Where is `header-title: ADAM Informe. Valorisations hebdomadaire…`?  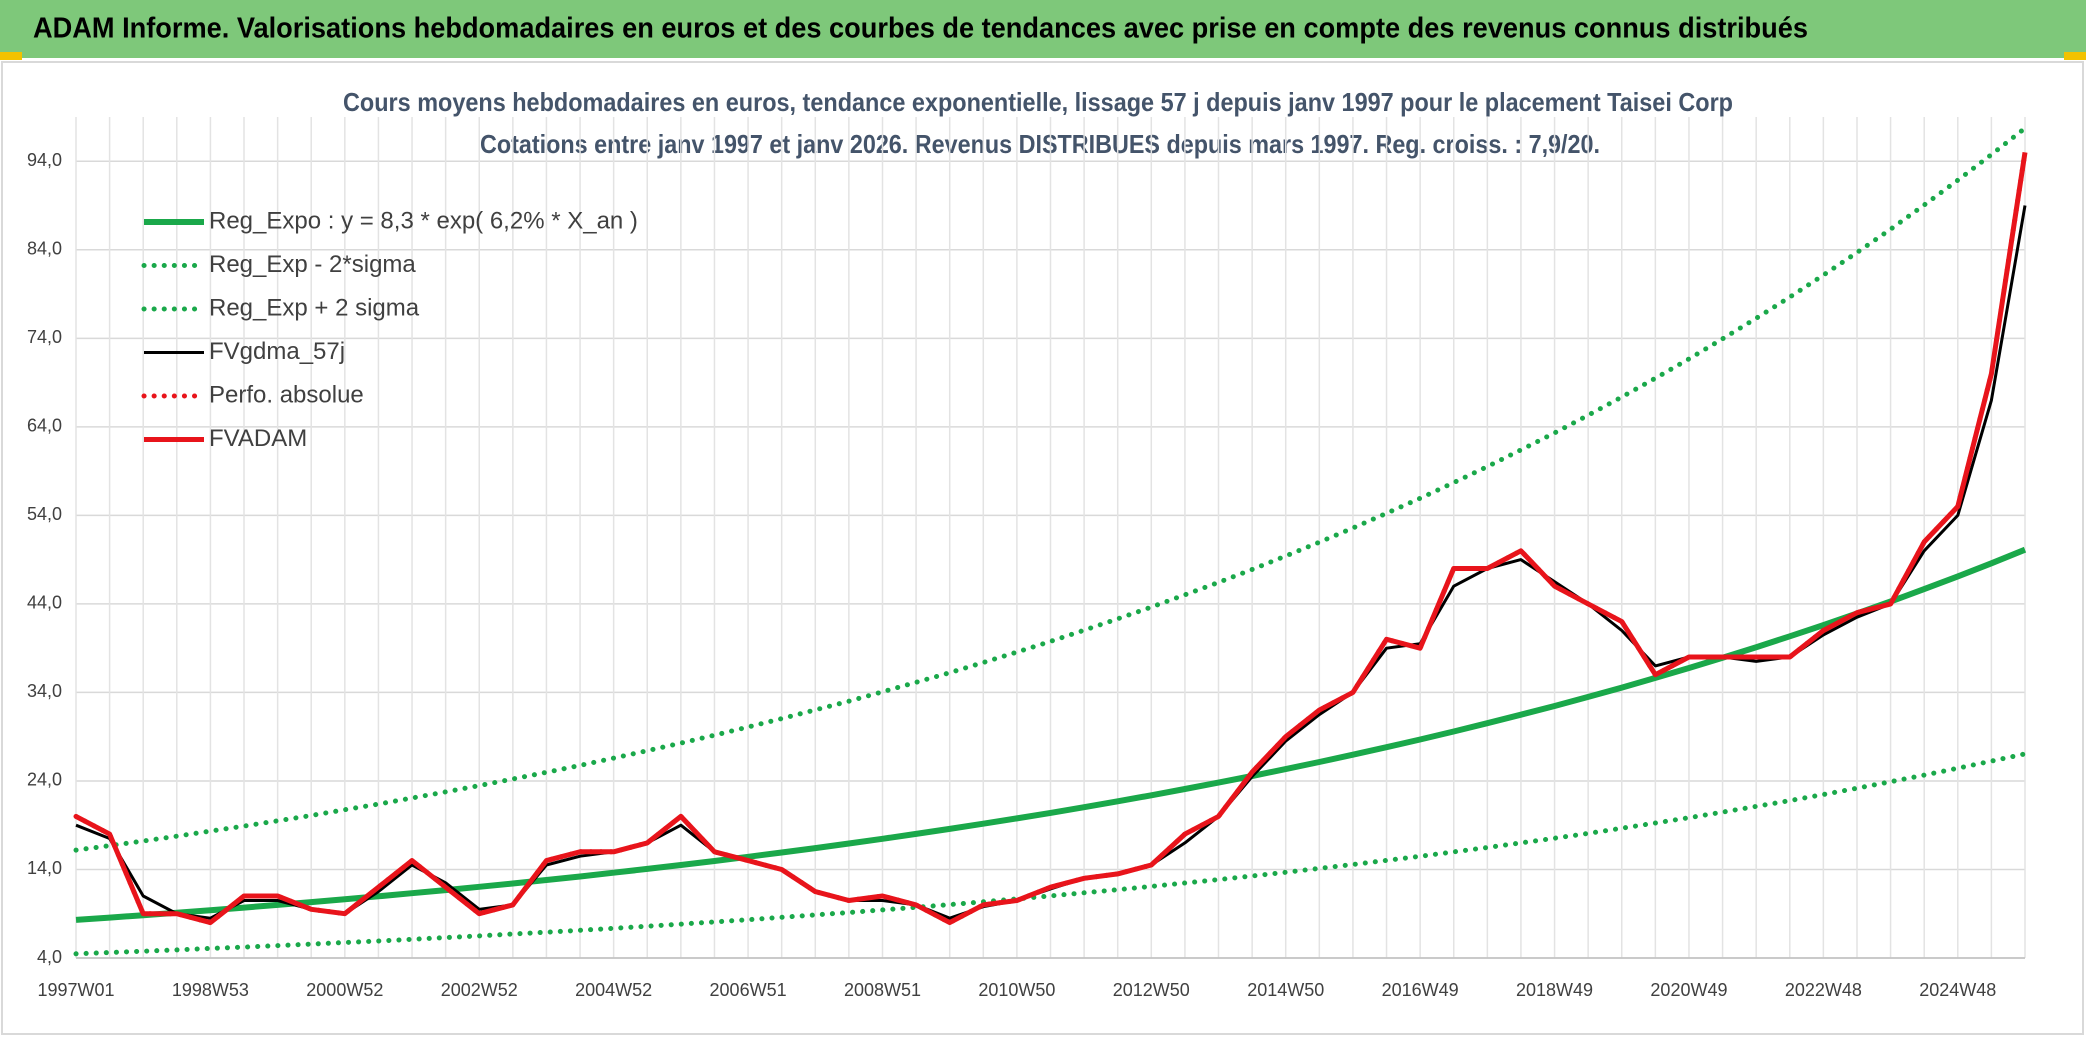 header-title: ADAM Informe. Valorisations hebdomadaire… is located at coordinates (920, 29).